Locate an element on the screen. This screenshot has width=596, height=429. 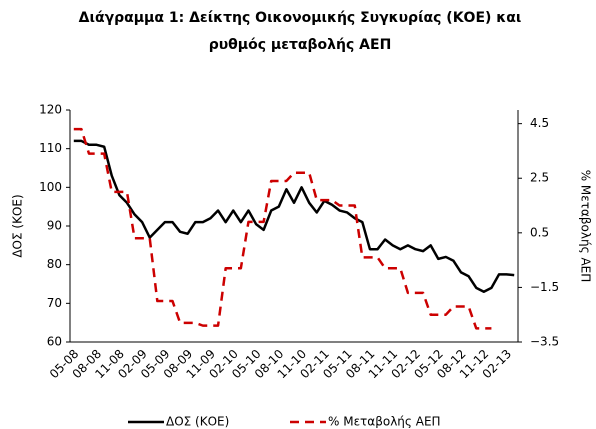
y-tick-label: 100 is located at coordinates (50, 187).